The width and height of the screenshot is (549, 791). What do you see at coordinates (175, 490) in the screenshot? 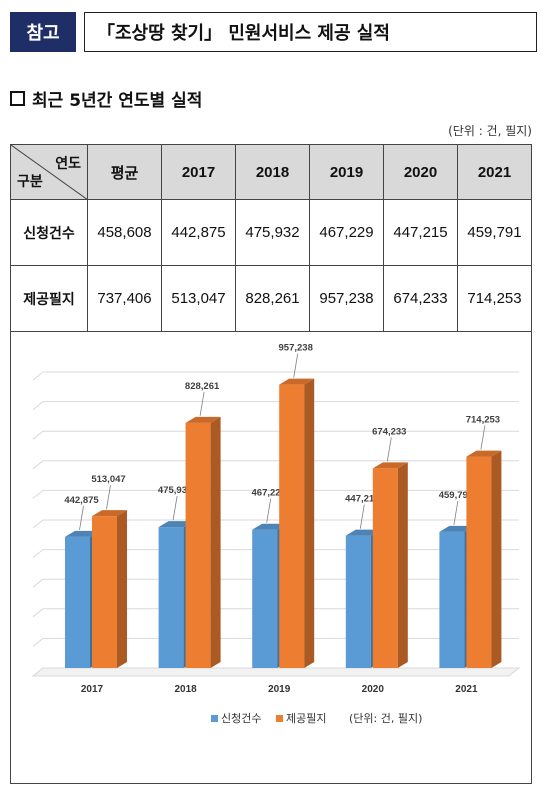
I see `data-label: 475,932` at bounding box center [175, 490].